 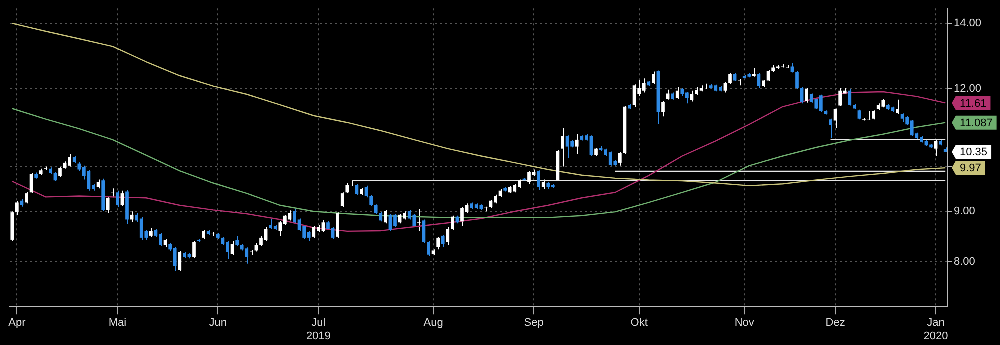 What do you see at coordinates (218, 323) in the screenshot?
I see `x-tick-label: Jun` at bounding box center [218, 323].